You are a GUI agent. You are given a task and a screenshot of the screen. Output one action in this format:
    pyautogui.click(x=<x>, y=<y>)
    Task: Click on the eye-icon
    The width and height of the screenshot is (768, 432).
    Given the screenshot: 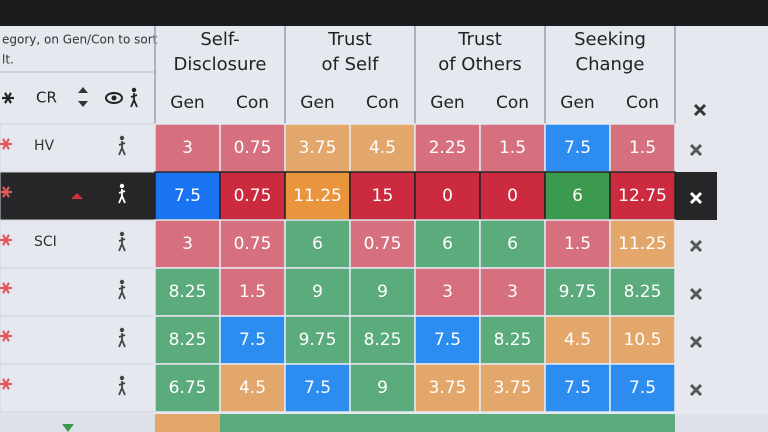 What is the action you would take?
    pyautogui.click(x=114, y=98)
    